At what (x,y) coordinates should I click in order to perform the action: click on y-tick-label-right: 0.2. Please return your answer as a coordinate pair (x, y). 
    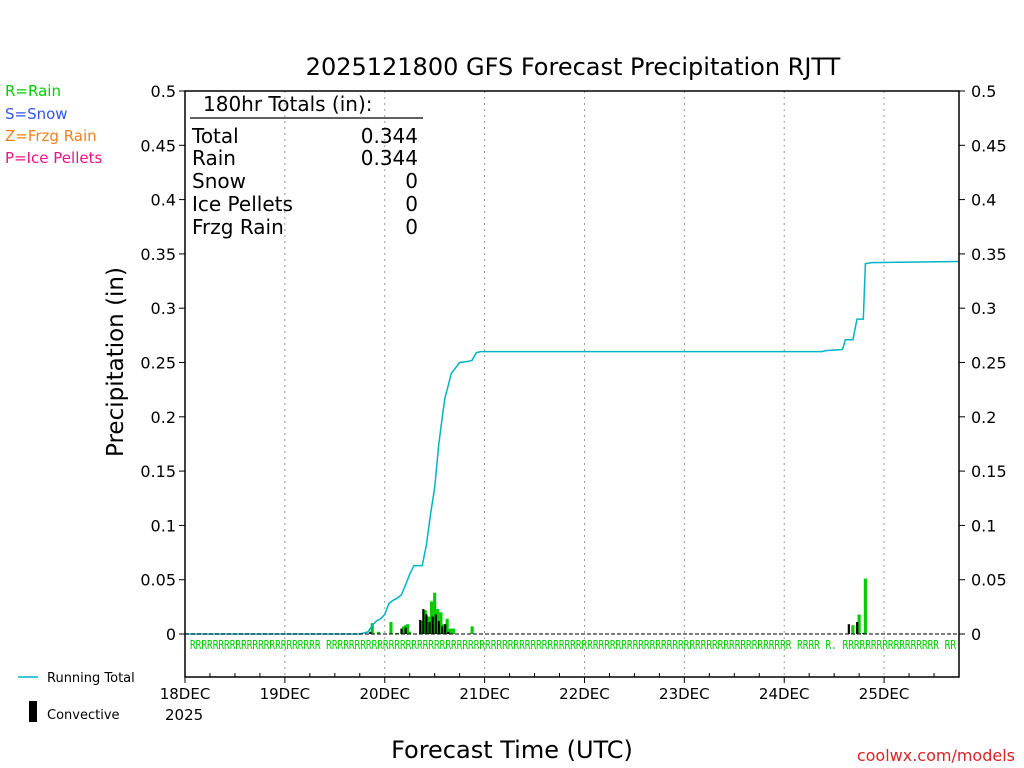
    Looking at the image, I should click on (983, 417).